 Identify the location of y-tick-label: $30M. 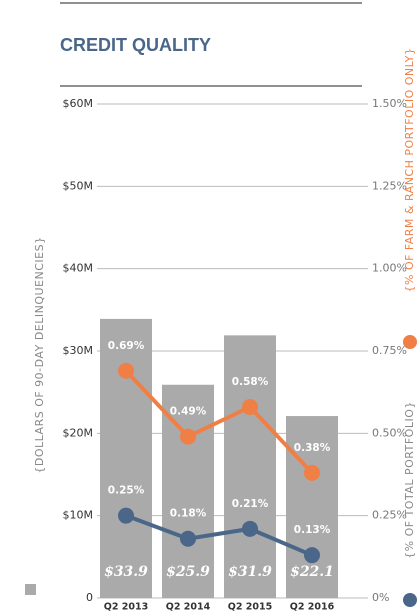
(78, 350).